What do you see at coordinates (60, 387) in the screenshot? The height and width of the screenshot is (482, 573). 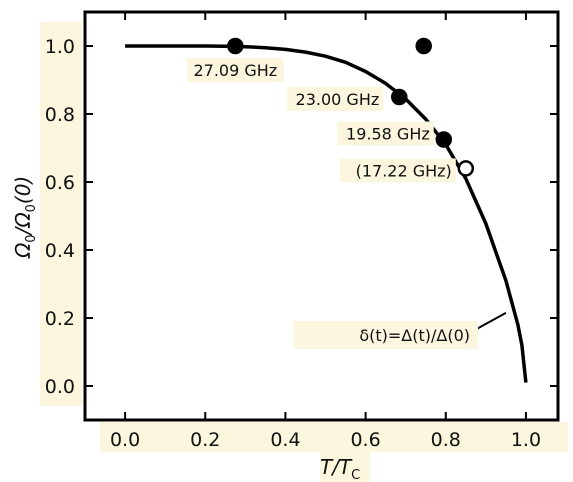 I see `y-tick-label: 0.0` at bounding box center [60, 387].